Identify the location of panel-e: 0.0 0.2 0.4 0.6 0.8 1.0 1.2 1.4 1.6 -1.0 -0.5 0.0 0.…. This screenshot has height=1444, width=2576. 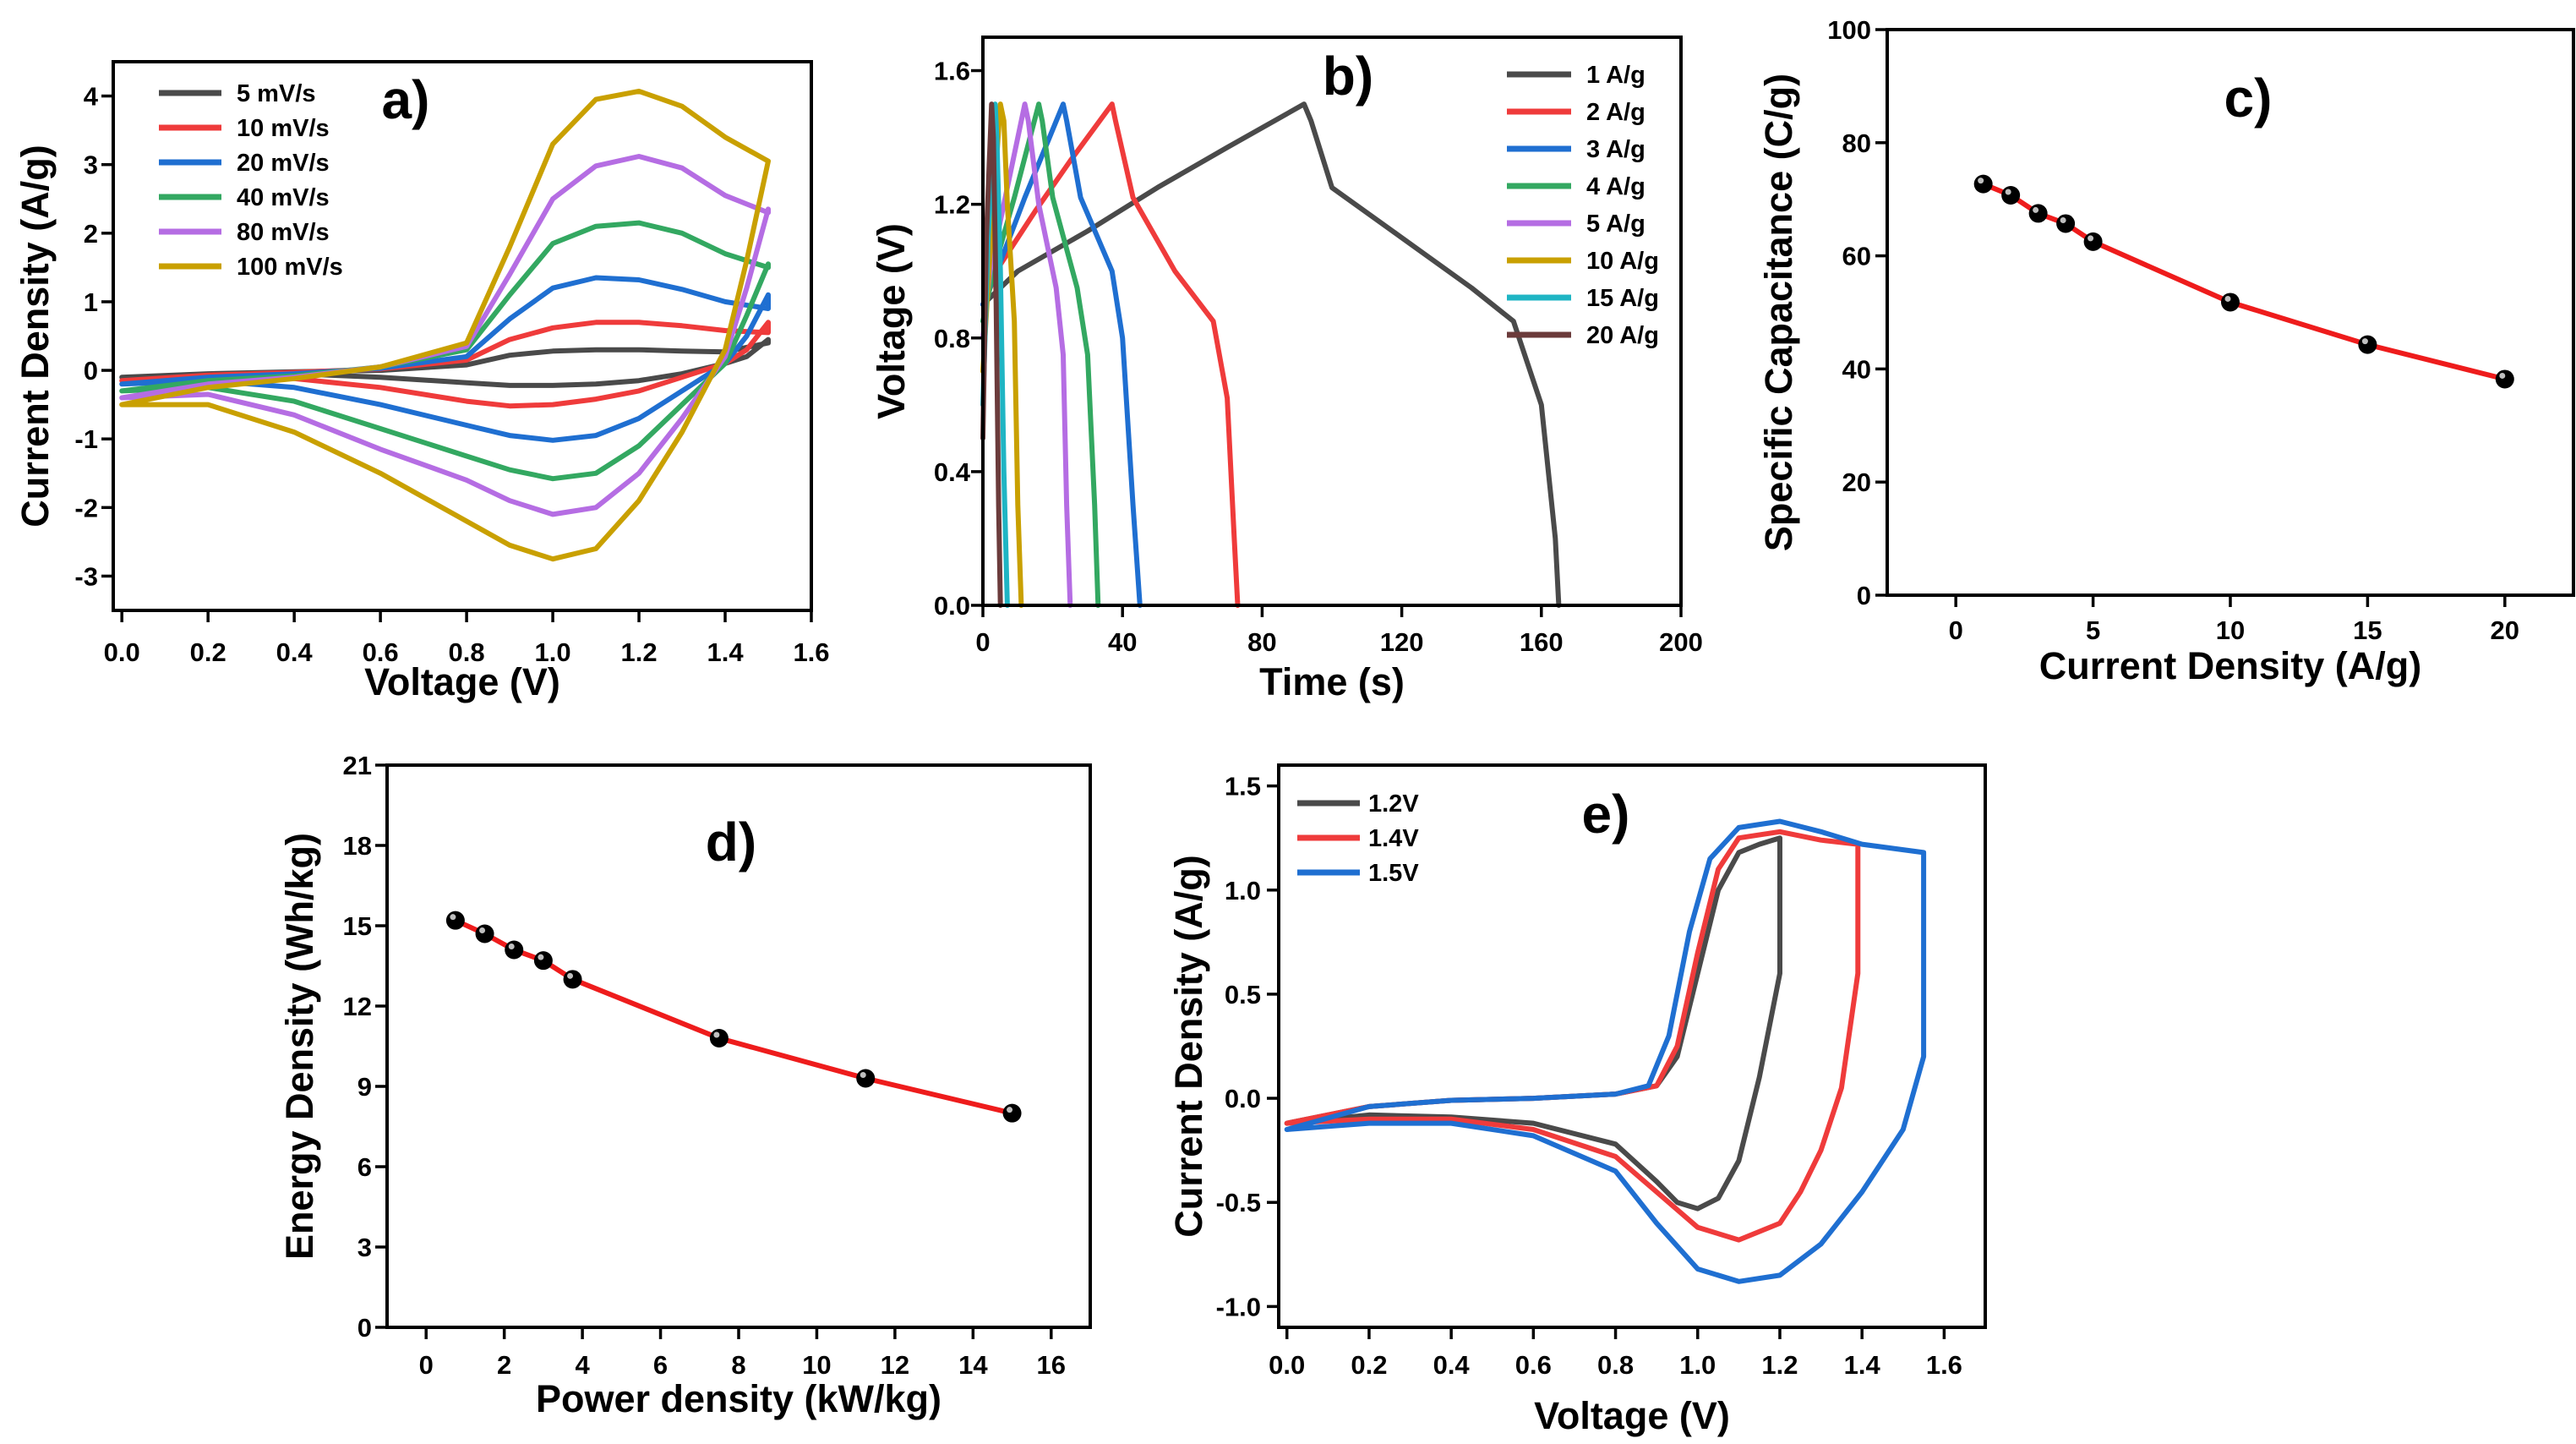
(1577, 1100).